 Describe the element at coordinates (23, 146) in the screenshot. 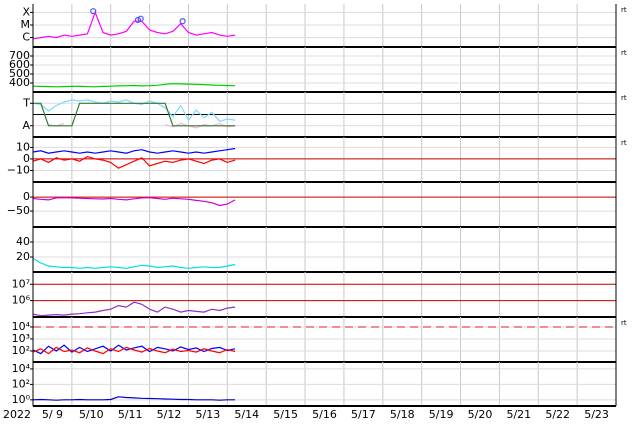

I see `y-tick-label: 10` at that location.